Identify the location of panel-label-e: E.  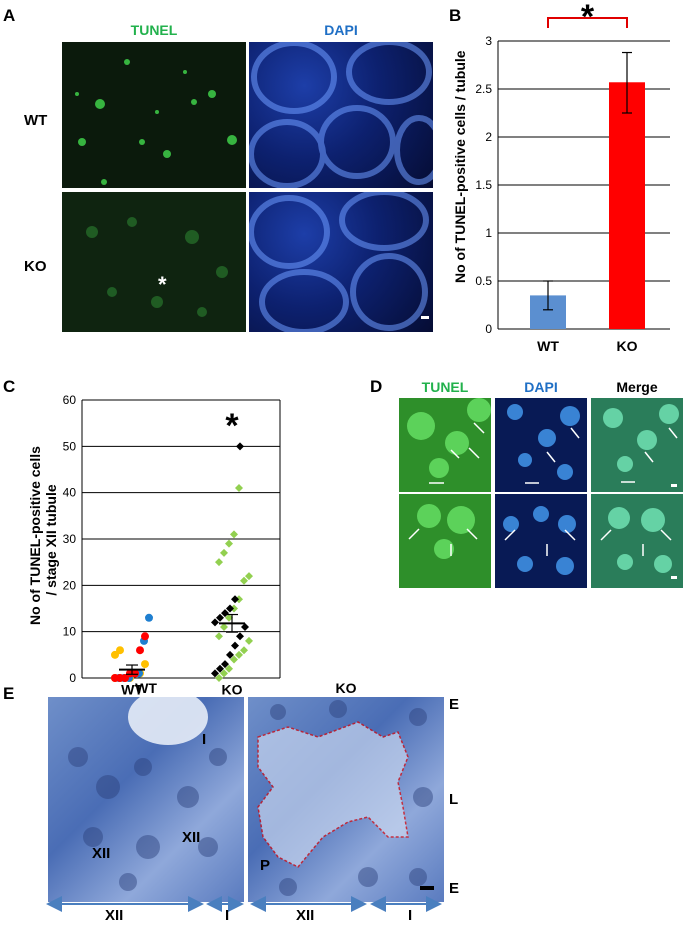
(9, 693).